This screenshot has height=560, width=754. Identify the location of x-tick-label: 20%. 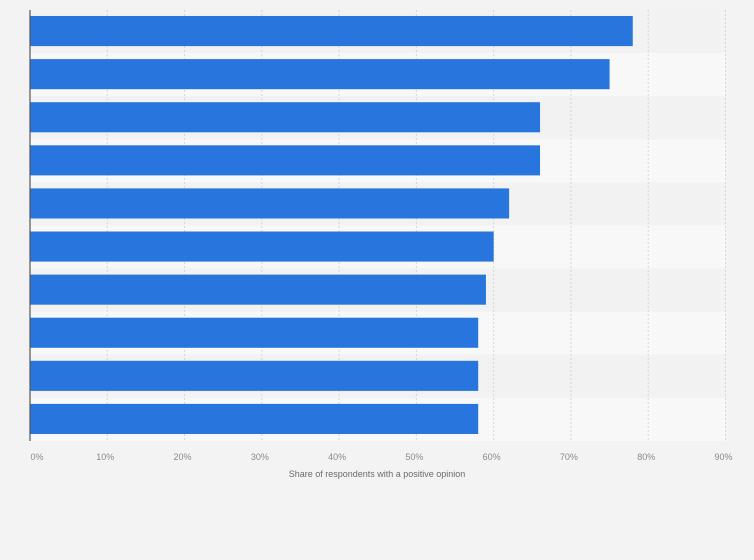
(183, 457).